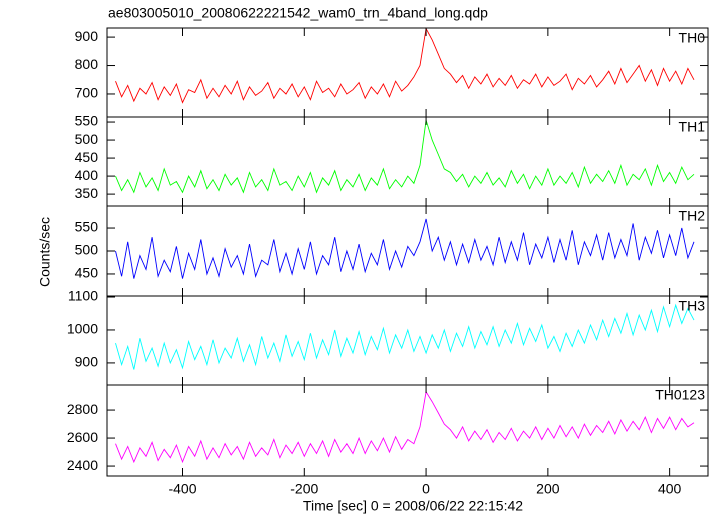 The image size is (717, 516). Describe the element at coordinates (45, 252) in the screenshot. I see `y-axis-label: Counts/sec` at that location.